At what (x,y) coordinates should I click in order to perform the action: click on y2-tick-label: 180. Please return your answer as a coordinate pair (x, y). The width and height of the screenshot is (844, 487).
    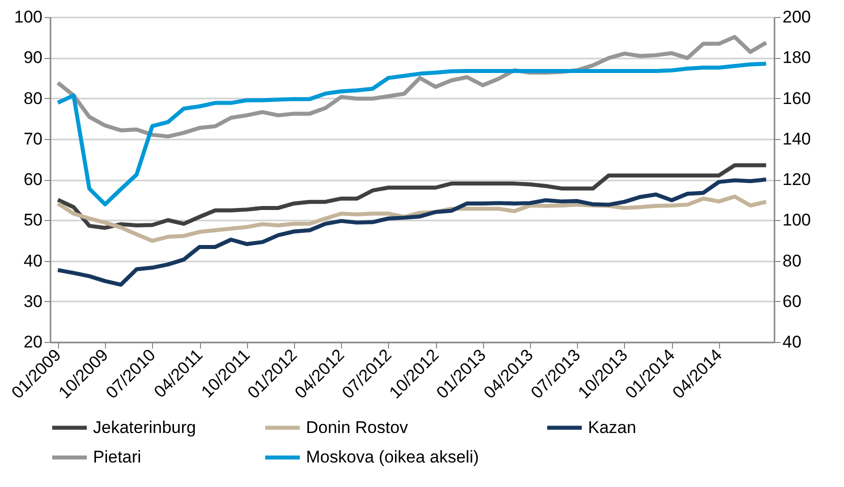
    Looking at the image, I should click on (796, 58).